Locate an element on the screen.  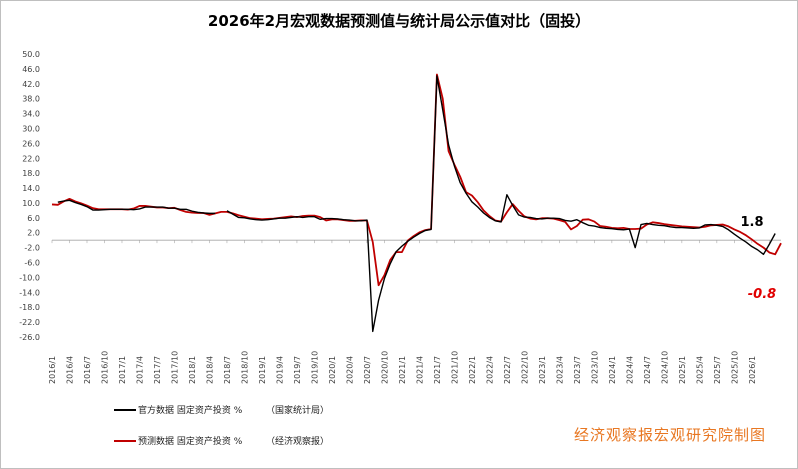
legend: 官方数据 固定资产投资 % （国家统计局） 预测数据 固定资产投资 % （经济观察报） is located at coordinates (221, 425).